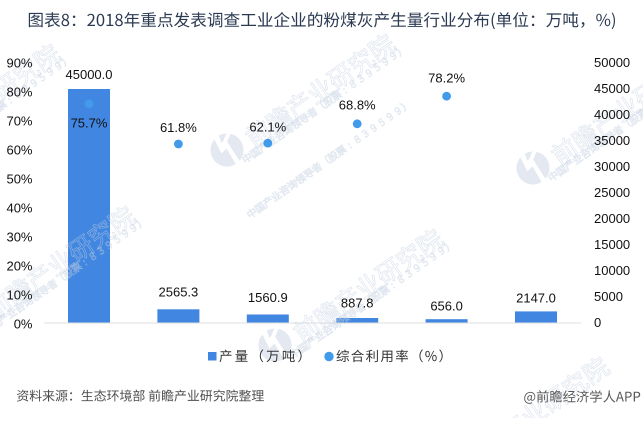  What do you see at coordinates (612, 166) in the screenshot?
I see `svg-text: 30000` at bounding box center [612, 166].